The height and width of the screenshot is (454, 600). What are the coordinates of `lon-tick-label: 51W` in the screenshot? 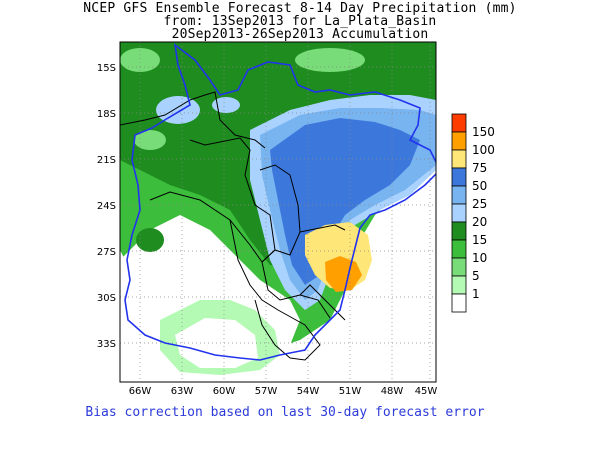 It's located at (350, 391).